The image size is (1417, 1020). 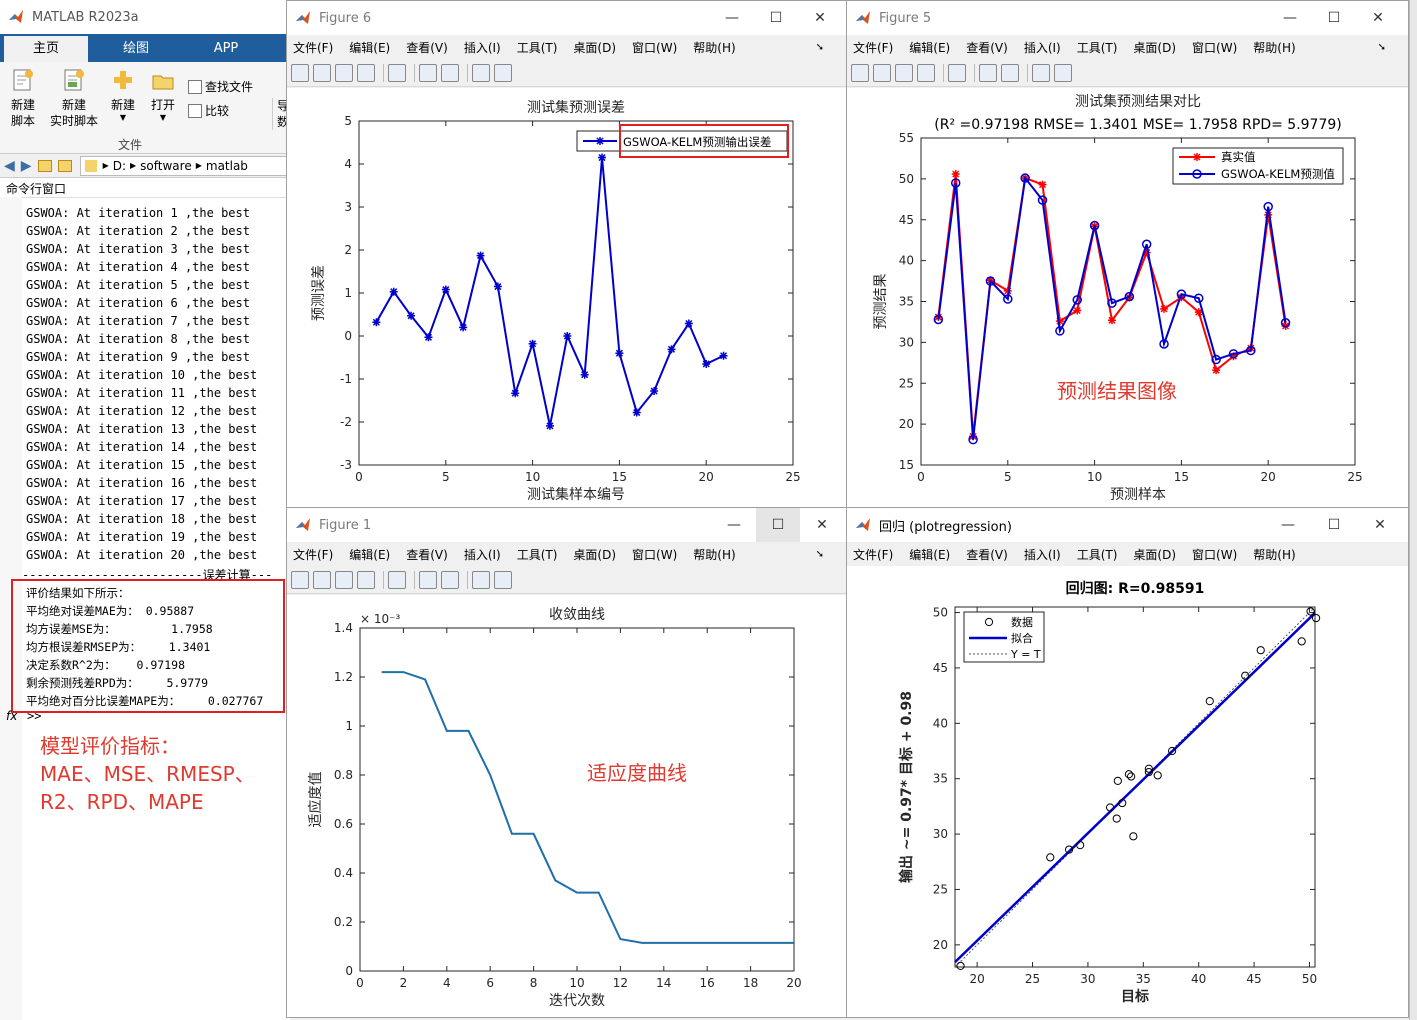 What do you see at coordinates (119, 165) in the screenshot?
I see `path-segment: D:` at bounding box center [119, 165].